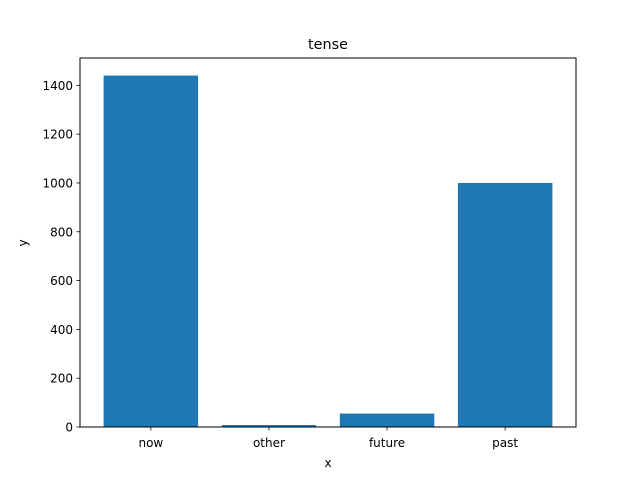 The image size is (640, 484). I want to click on chart-title: tense, so click(328, 45).